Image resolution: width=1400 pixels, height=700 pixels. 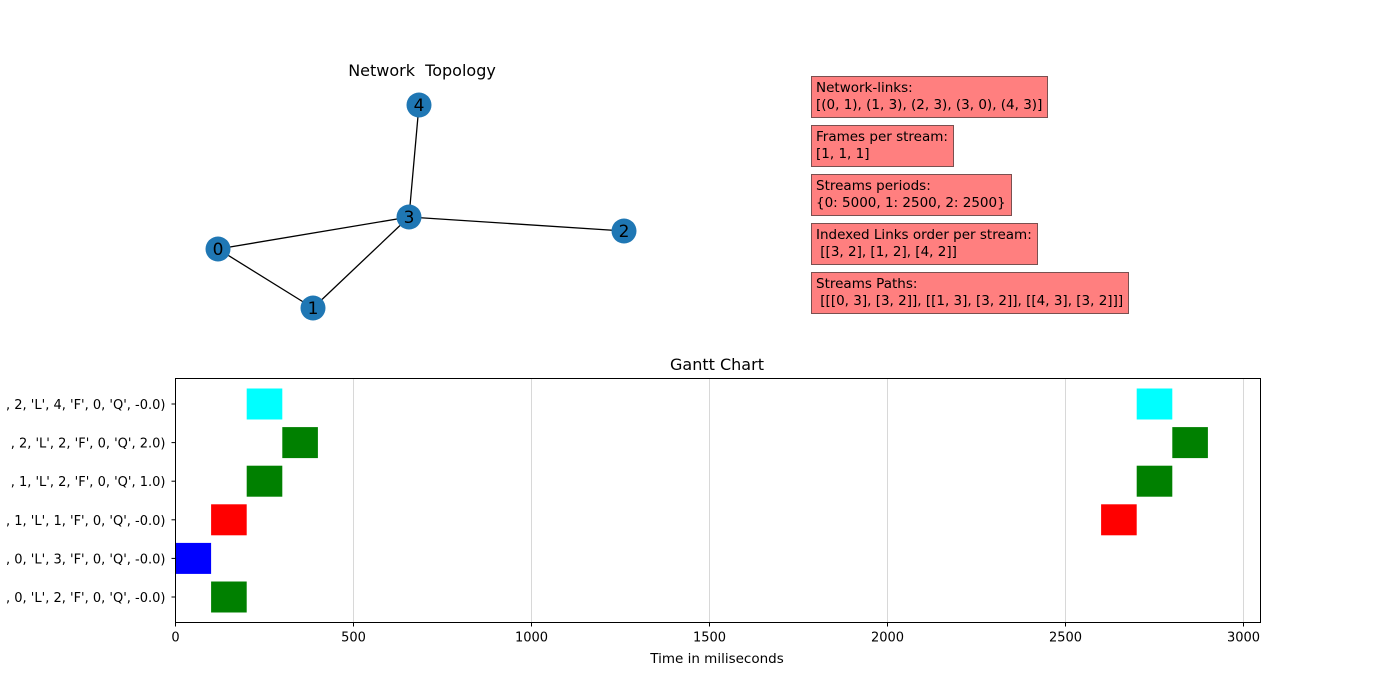 I want to click on gantt-row-label-4: , 2, 'L', 2, 'F', 0, 'Q', 2.0), so click(x=88, y=444).